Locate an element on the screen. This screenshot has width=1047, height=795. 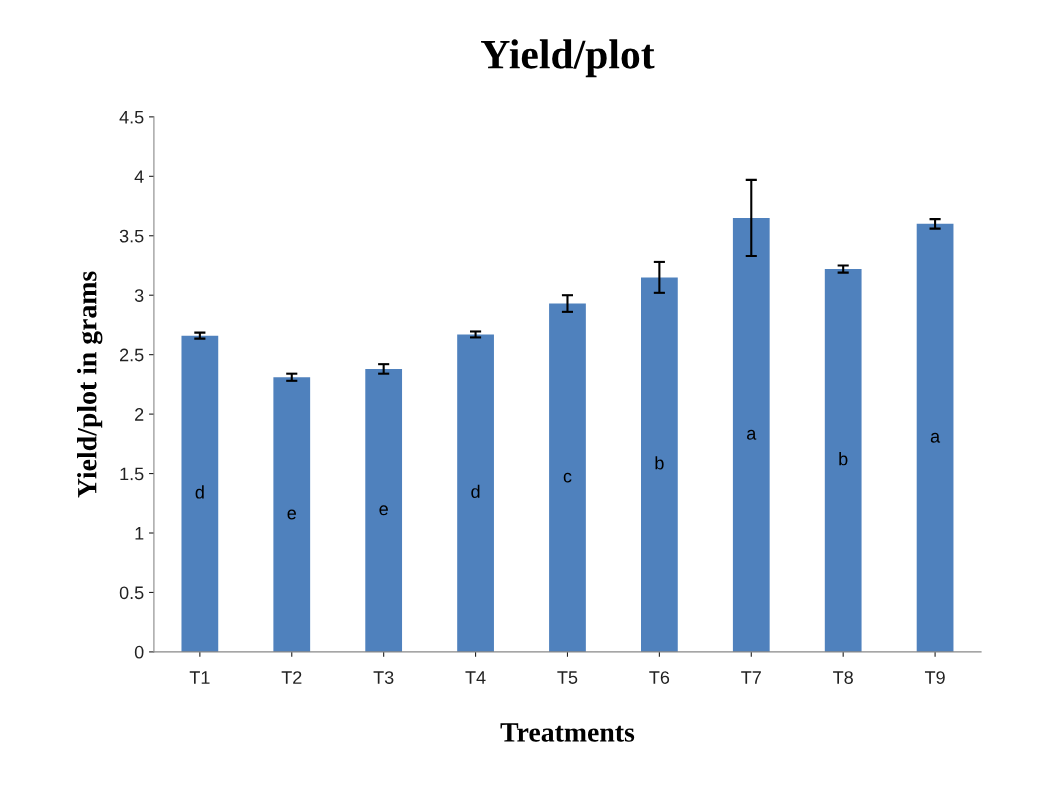
y-tick-label: 3 is located at coordinates (139, 295).